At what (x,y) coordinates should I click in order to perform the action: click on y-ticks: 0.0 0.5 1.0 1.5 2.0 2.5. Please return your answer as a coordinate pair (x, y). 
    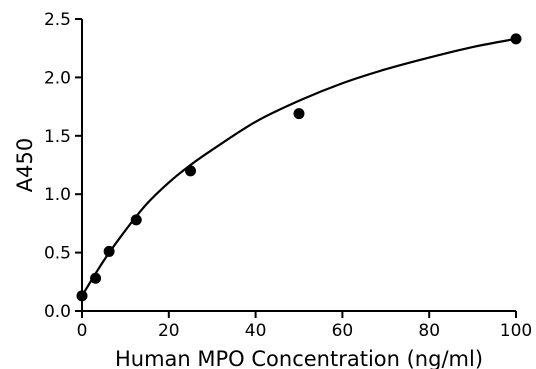
    Looking at the image, I should click on (63, 166).